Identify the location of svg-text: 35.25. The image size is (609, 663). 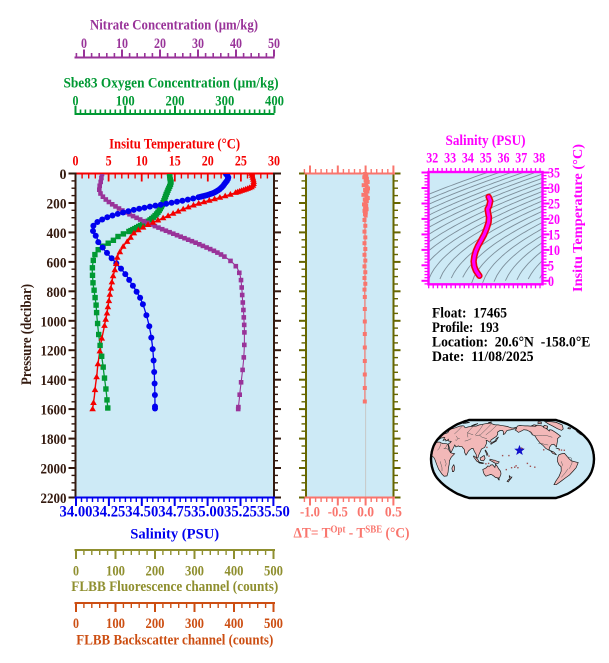
(240, 512).